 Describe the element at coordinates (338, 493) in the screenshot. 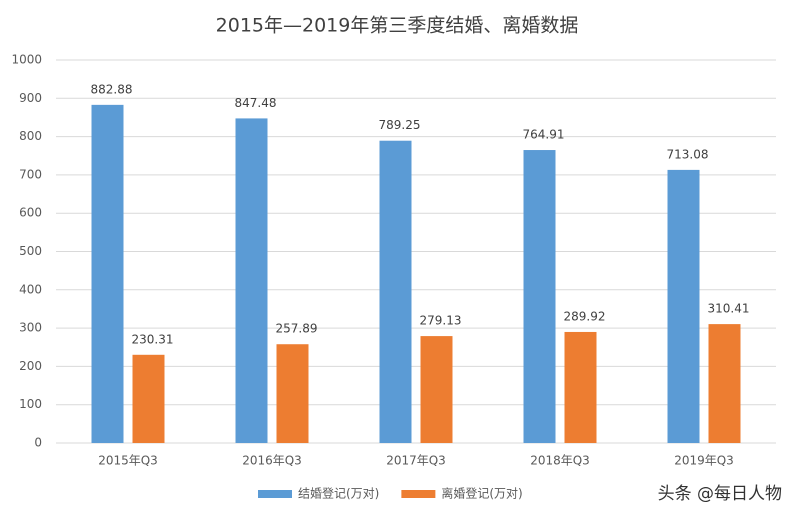

I see `legend-label: 结婚登记(万对)` at that location.